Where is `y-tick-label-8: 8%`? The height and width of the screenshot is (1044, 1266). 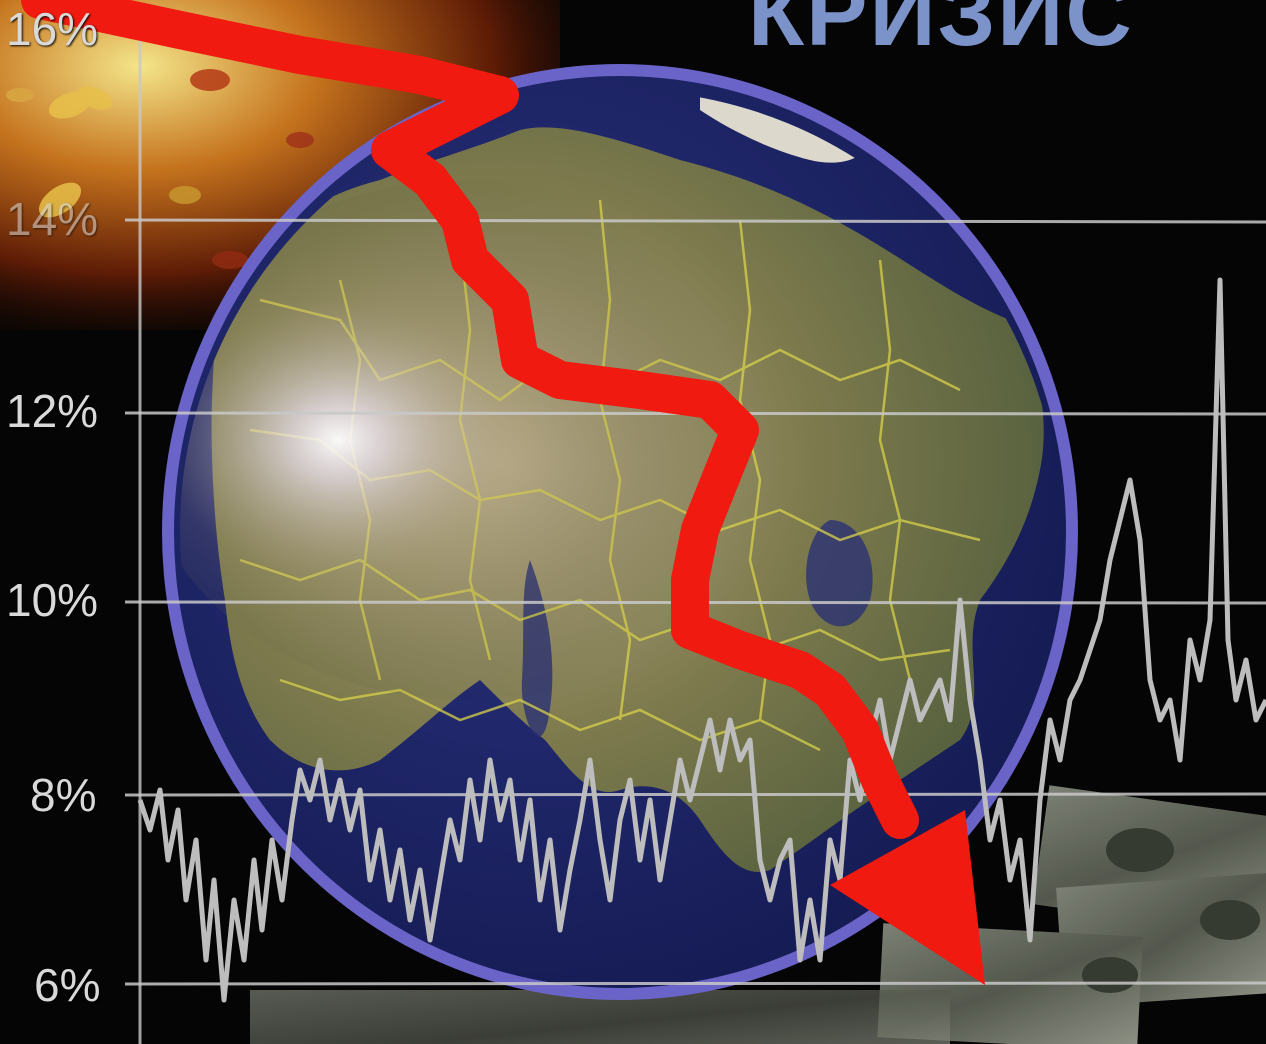
y-tick-label-8: 8% is located at coordinates (63, 795).